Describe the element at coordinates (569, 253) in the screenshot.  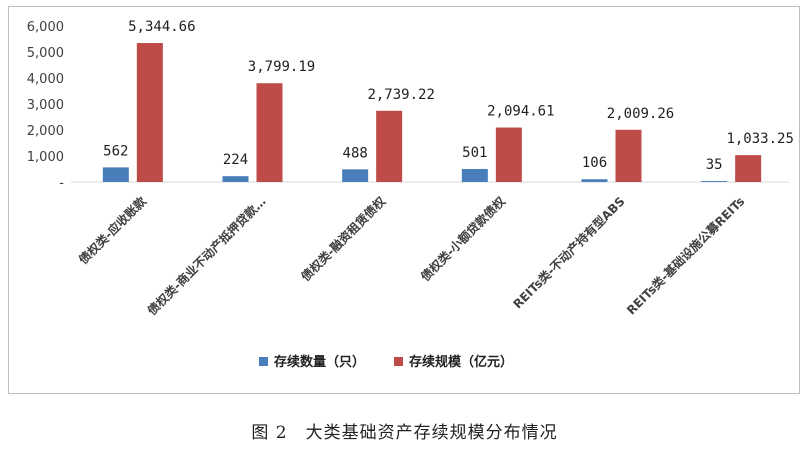
I see `category-label: REITs类-不动产持有型ABS` at that location.